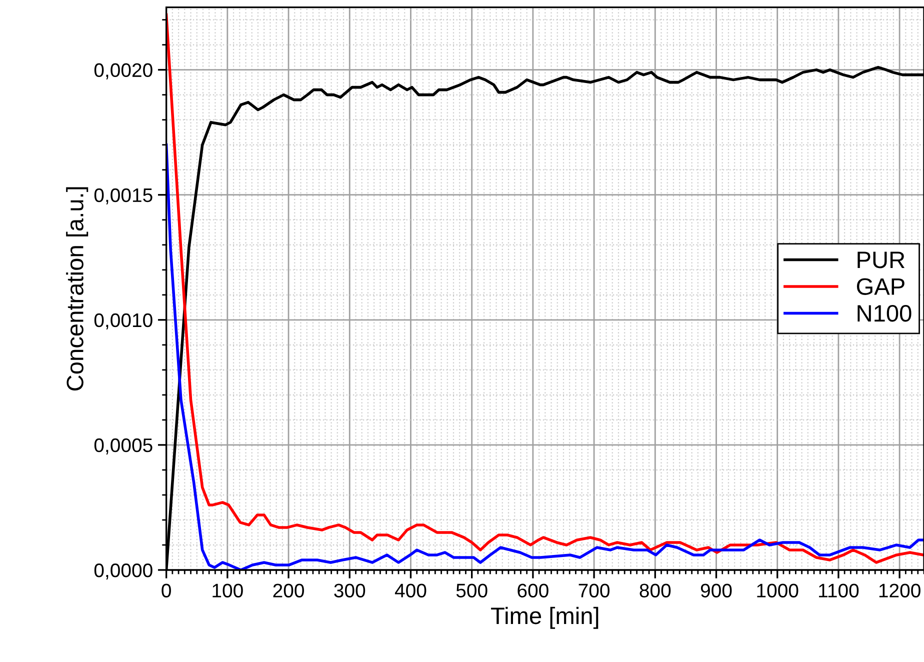  I want to click on y-tick-label: 0,0015, so click(123, 196).